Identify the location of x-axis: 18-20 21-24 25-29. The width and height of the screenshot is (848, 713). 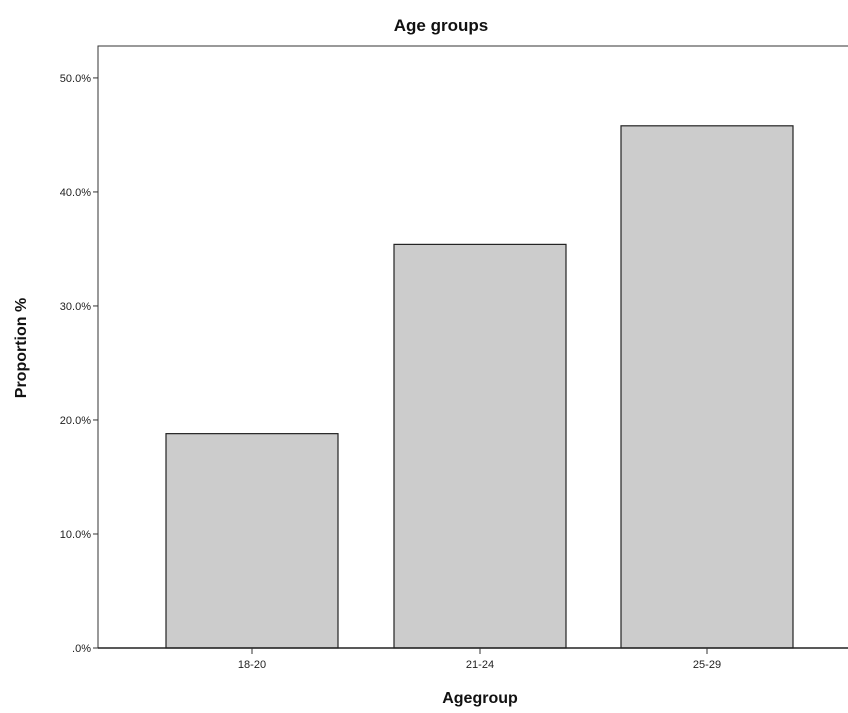
(479, 659).